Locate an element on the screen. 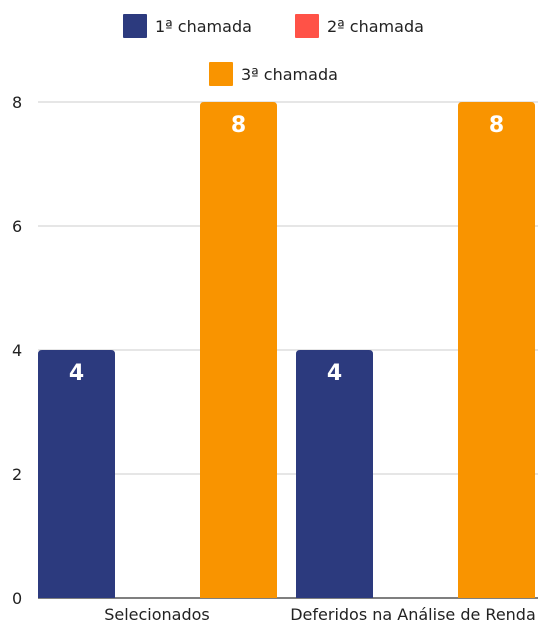 This screenshot has width=559, height=624. legend-swatch-2a-chamada is located at coordinates (307, 26).